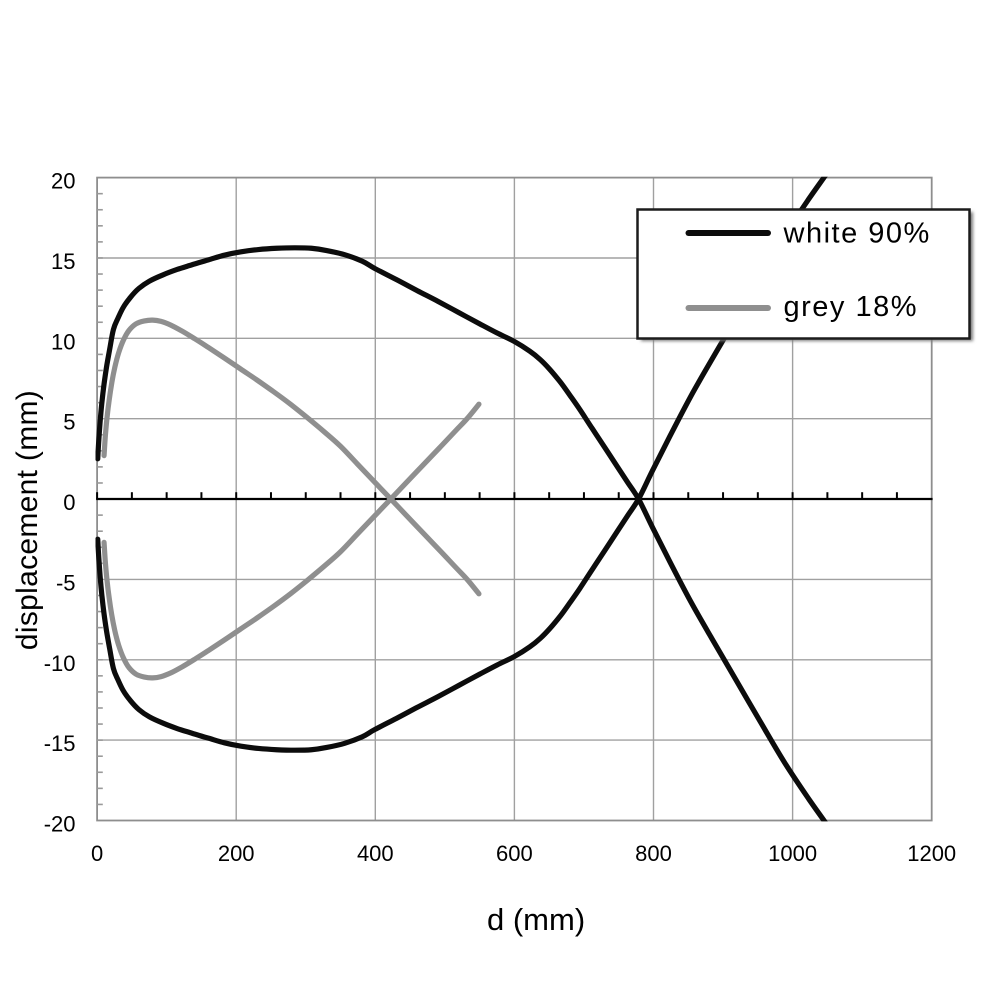 Image resolution: width=1000 pixels, height=1000 pixels. I want to click on svg-text: white 90%, so click(857, 233).